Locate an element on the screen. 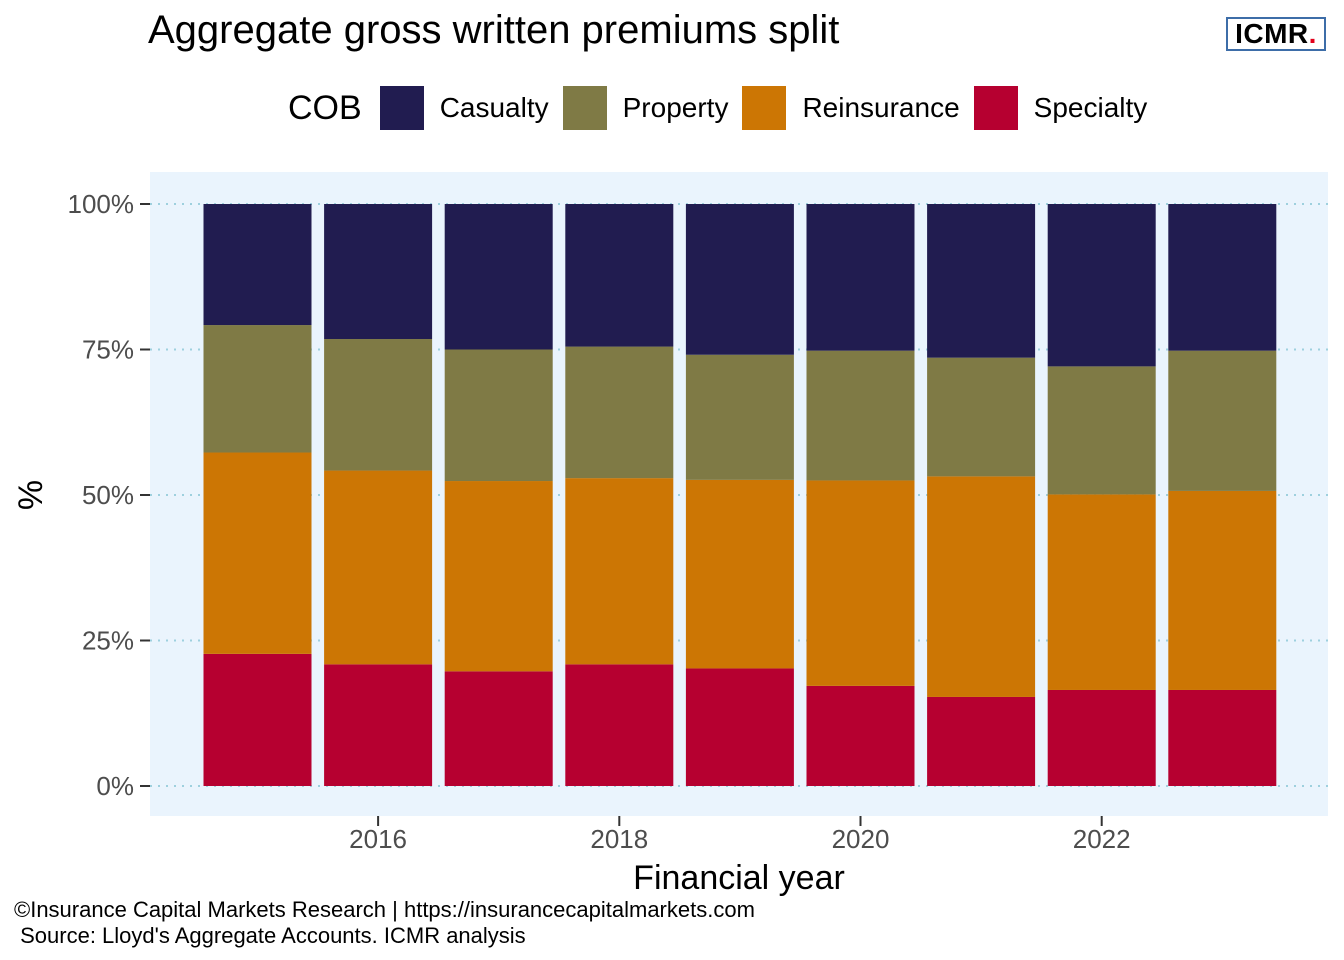 The image size is (1344, 960). legend-title: COB is located at coordinates (325, 107).